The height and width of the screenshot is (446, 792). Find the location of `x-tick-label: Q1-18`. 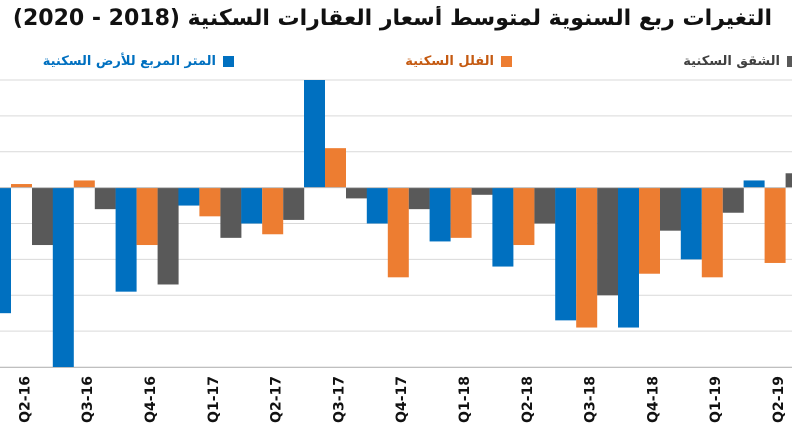

x-tick-label: Q1-18 is located at coordinates (465, 399).